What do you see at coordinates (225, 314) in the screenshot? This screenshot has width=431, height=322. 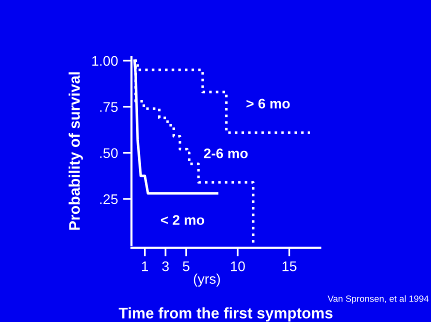 I see `x-axis-title: Time from the first symptoms` at bounding box center [225, 314].